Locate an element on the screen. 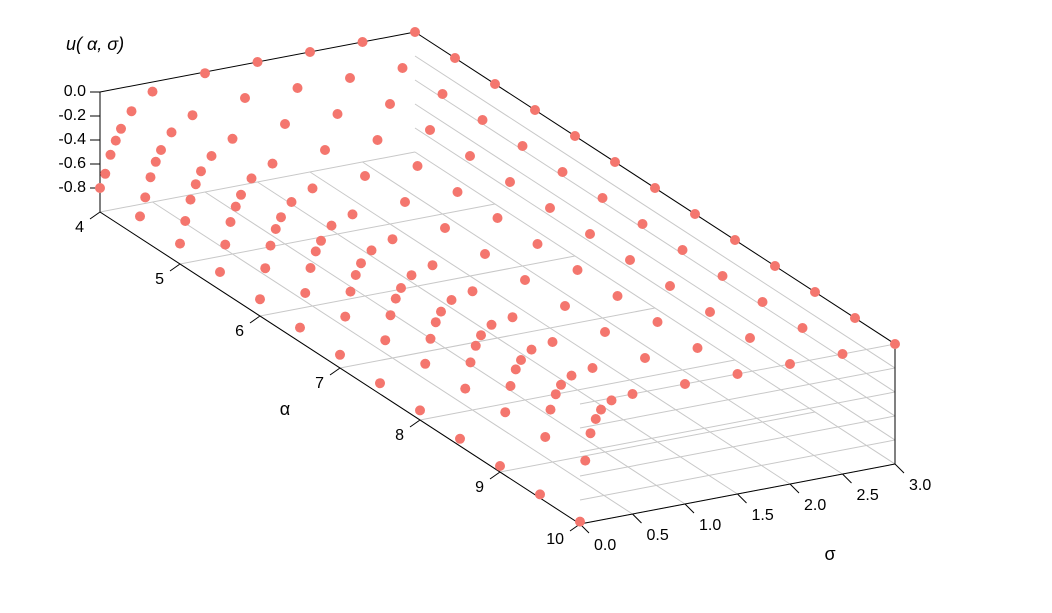 The height and width of the screenshot is (613, 1052). y-axis-label: σ is located at coordinates (829, 554).